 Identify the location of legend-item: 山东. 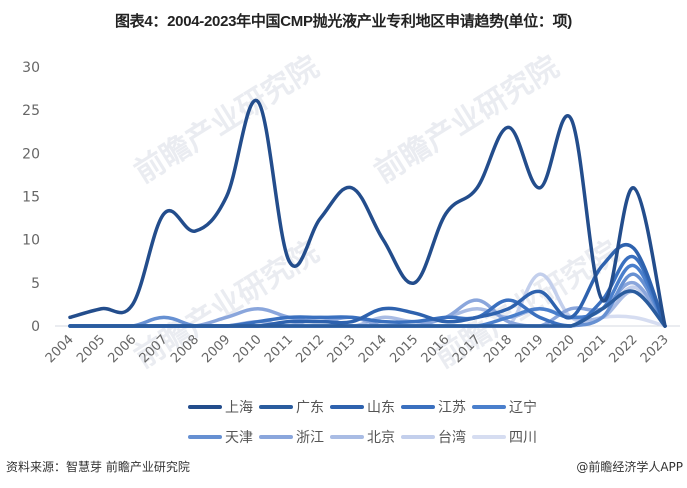
(364, 407).